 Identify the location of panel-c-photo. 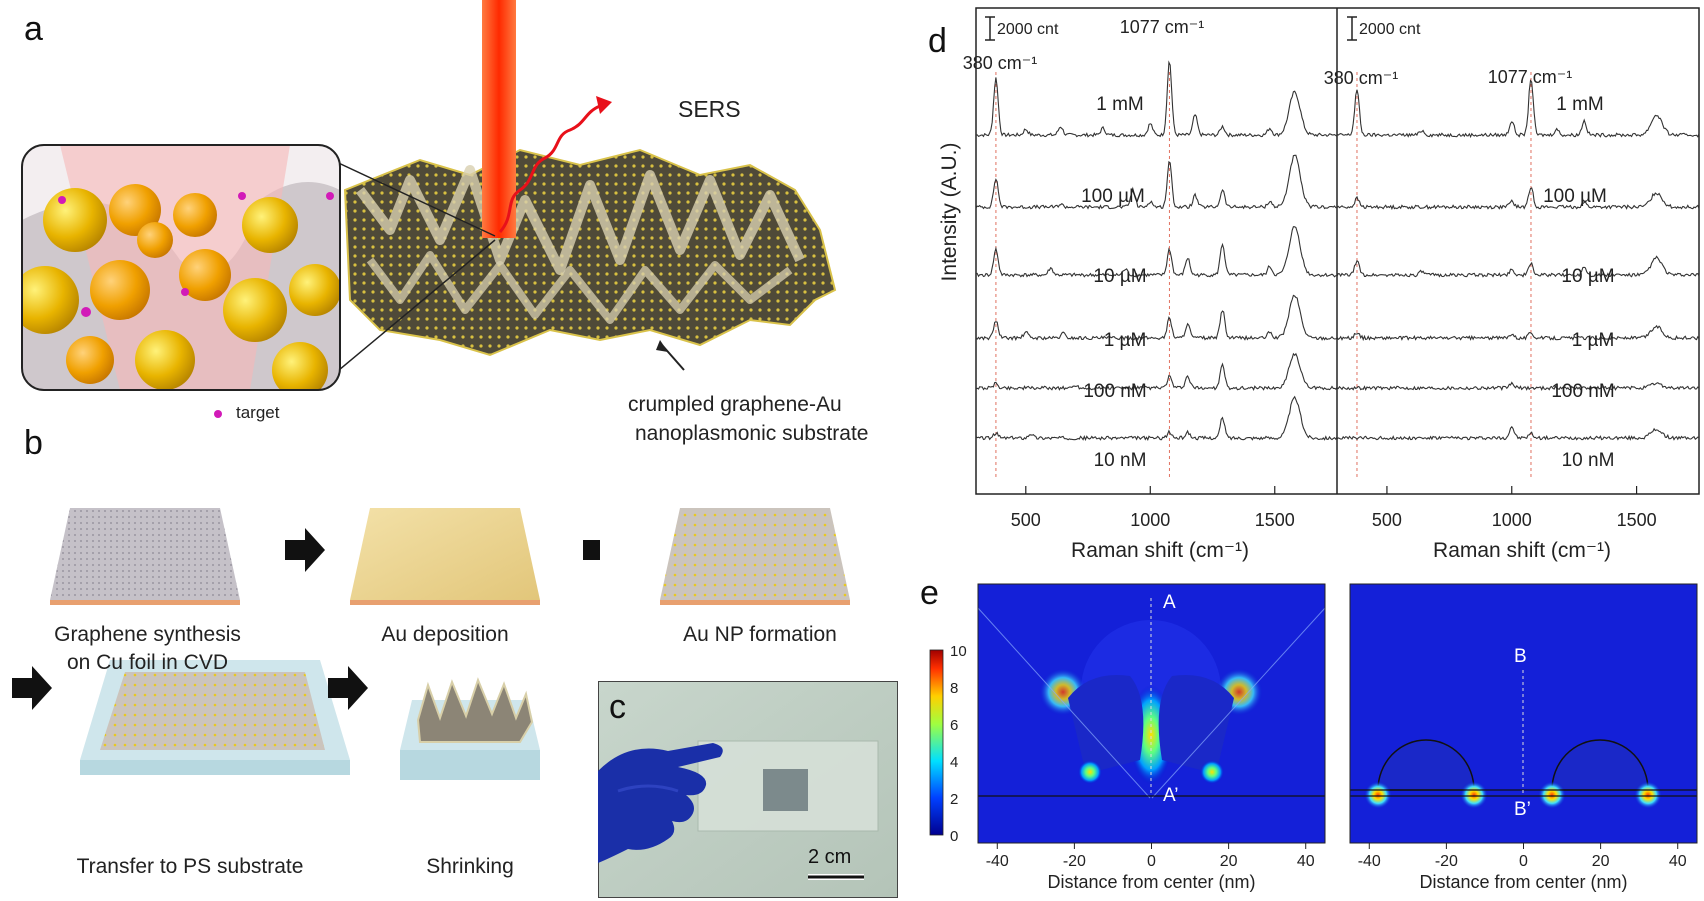
(748, 789).